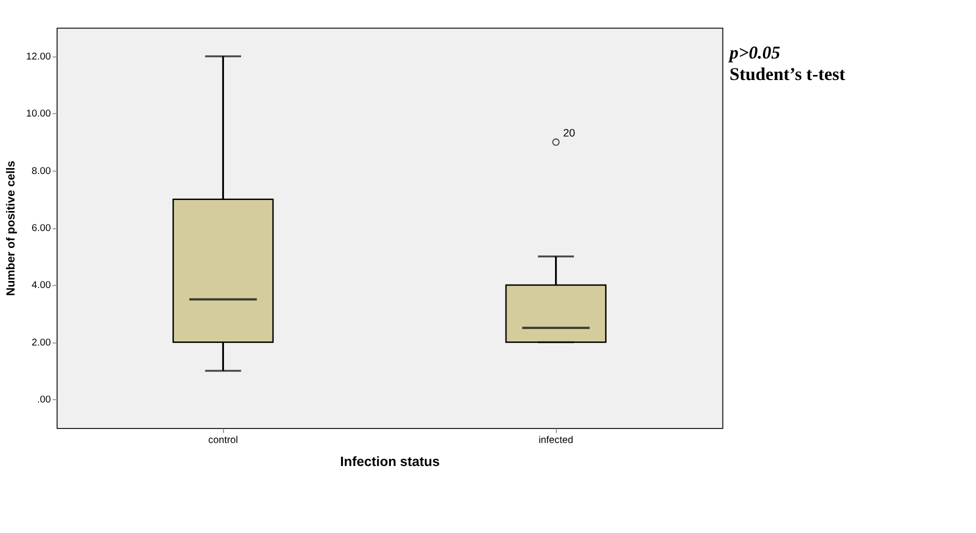 This screenshot has height=533, width=976. What do you see at coordinates (390, 462) in the screenshot?
I see `x-axis-title: Infection status` at bounding box center [390, 462].